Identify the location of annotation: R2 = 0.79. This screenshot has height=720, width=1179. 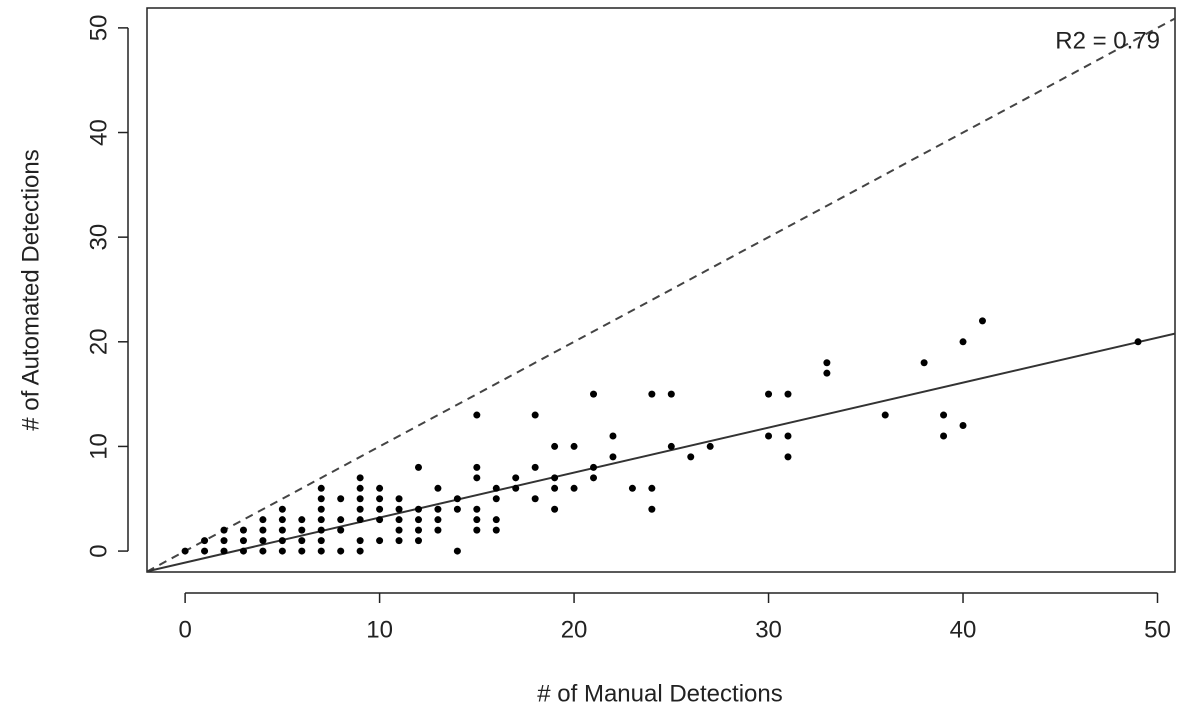
(1107, 40).